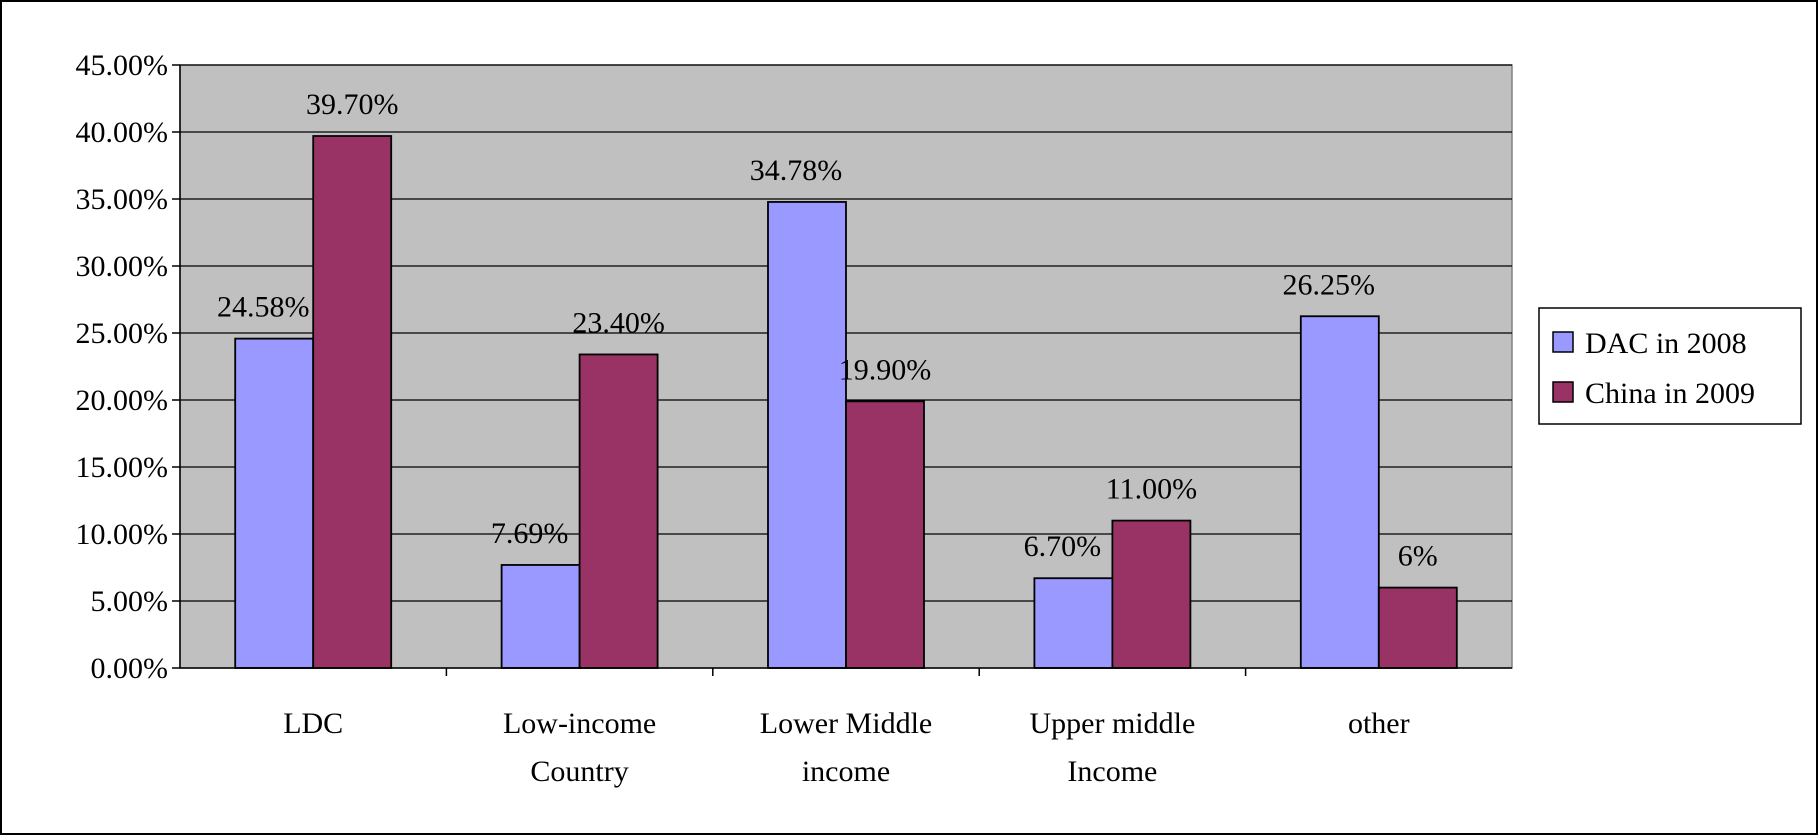 The width and height of the screenshot is (1818, 835). What do you see at coordinates (122, 467) in the screenshot?
I see `y-tick-label: 15.00%` at bounding box center [122, 467].